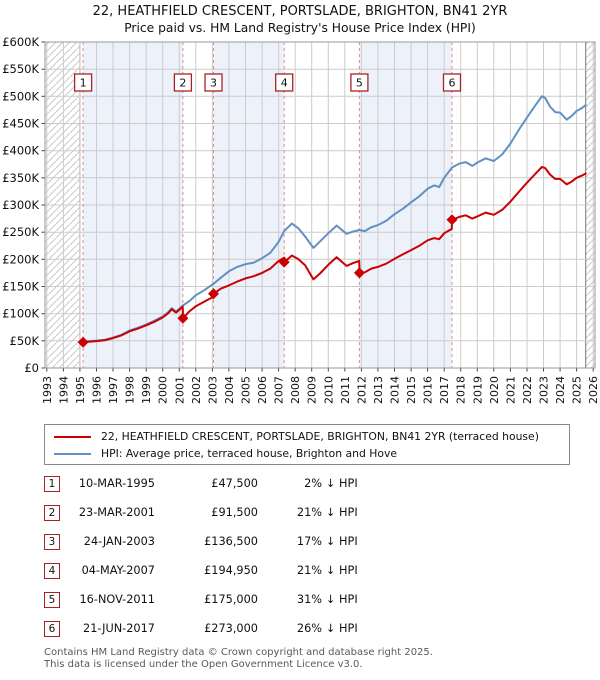 The width and height of the screenshot is (600, 680). What do you see at coordinates (231, 599) in the screenshot?
I see `sale-price: £175,000` at bounding box center [231, 599].